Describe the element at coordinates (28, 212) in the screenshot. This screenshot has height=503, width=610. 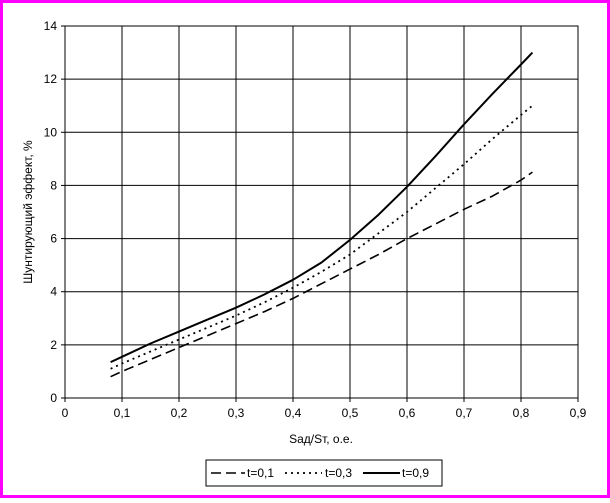
I see `y-axis-label: Шунтирующий эффект, %` at that location.